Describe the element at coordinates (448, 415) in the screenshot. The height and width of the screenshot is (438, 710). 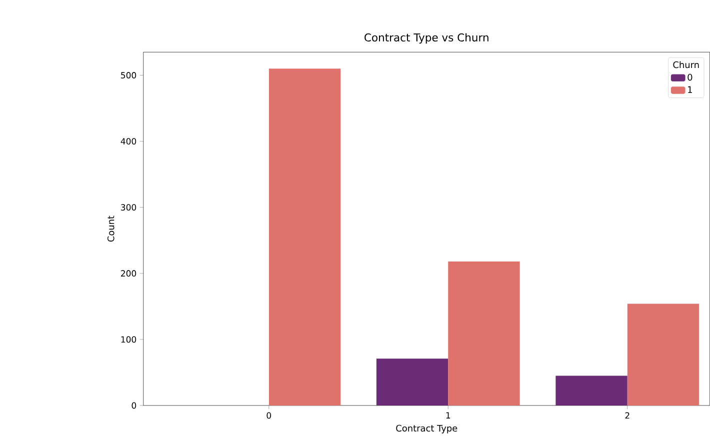
I see `x-tick-label: 1` at that location.